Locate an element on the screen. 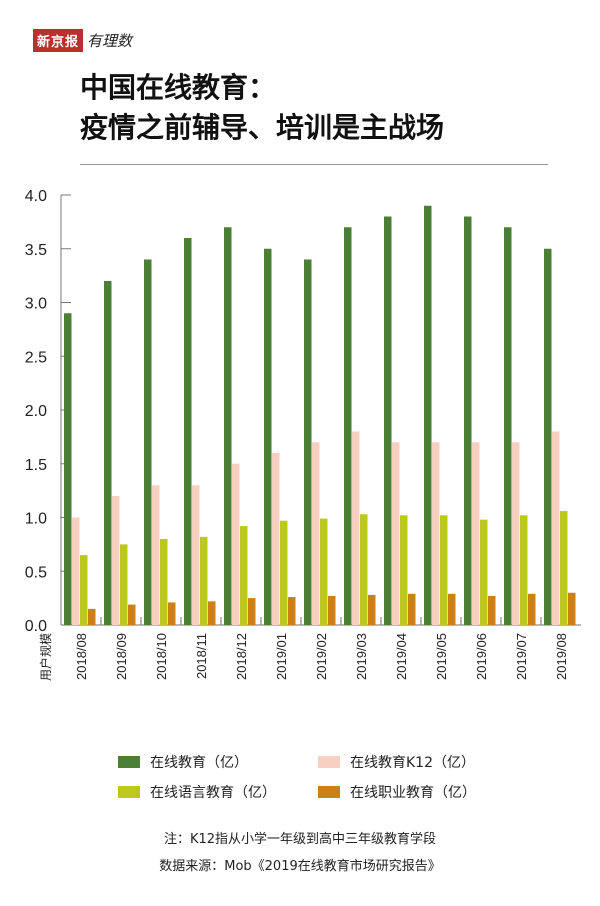 This screenshot has width=600, height=906. logo: 新京报 有理数 is located at coordinates (82, 40).